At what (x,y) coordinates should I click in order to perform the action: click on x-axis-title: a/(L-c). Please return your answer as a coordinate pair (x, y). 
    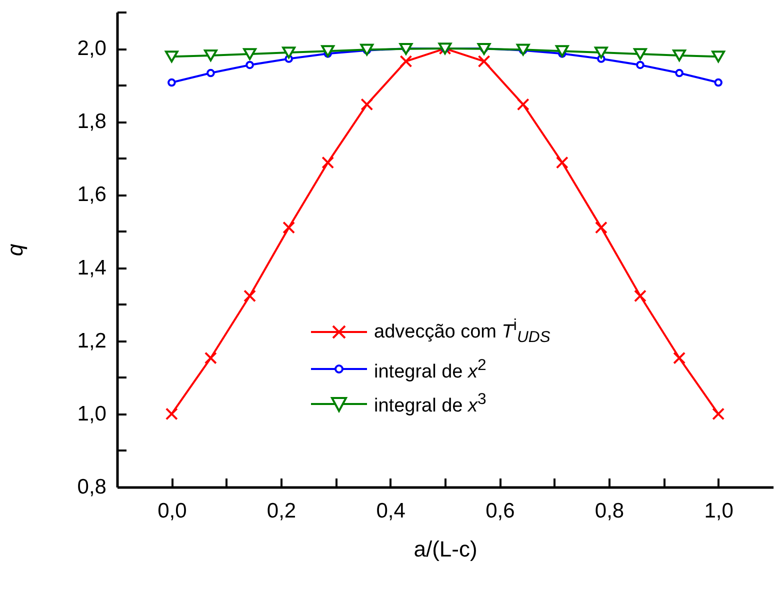
    Looking at the image, I should click on (446, 549).